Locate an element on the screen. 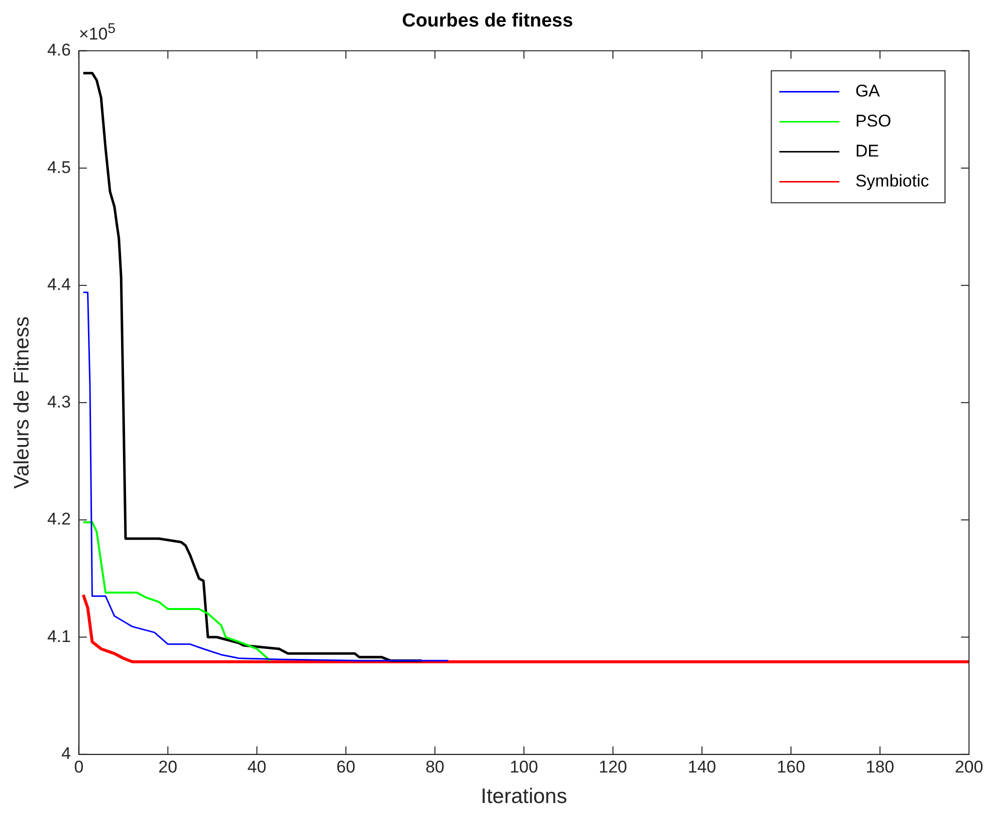 This screenshot has width=991, height=816. y-tick-label: 4.6 is located at coordinates (59, 50).